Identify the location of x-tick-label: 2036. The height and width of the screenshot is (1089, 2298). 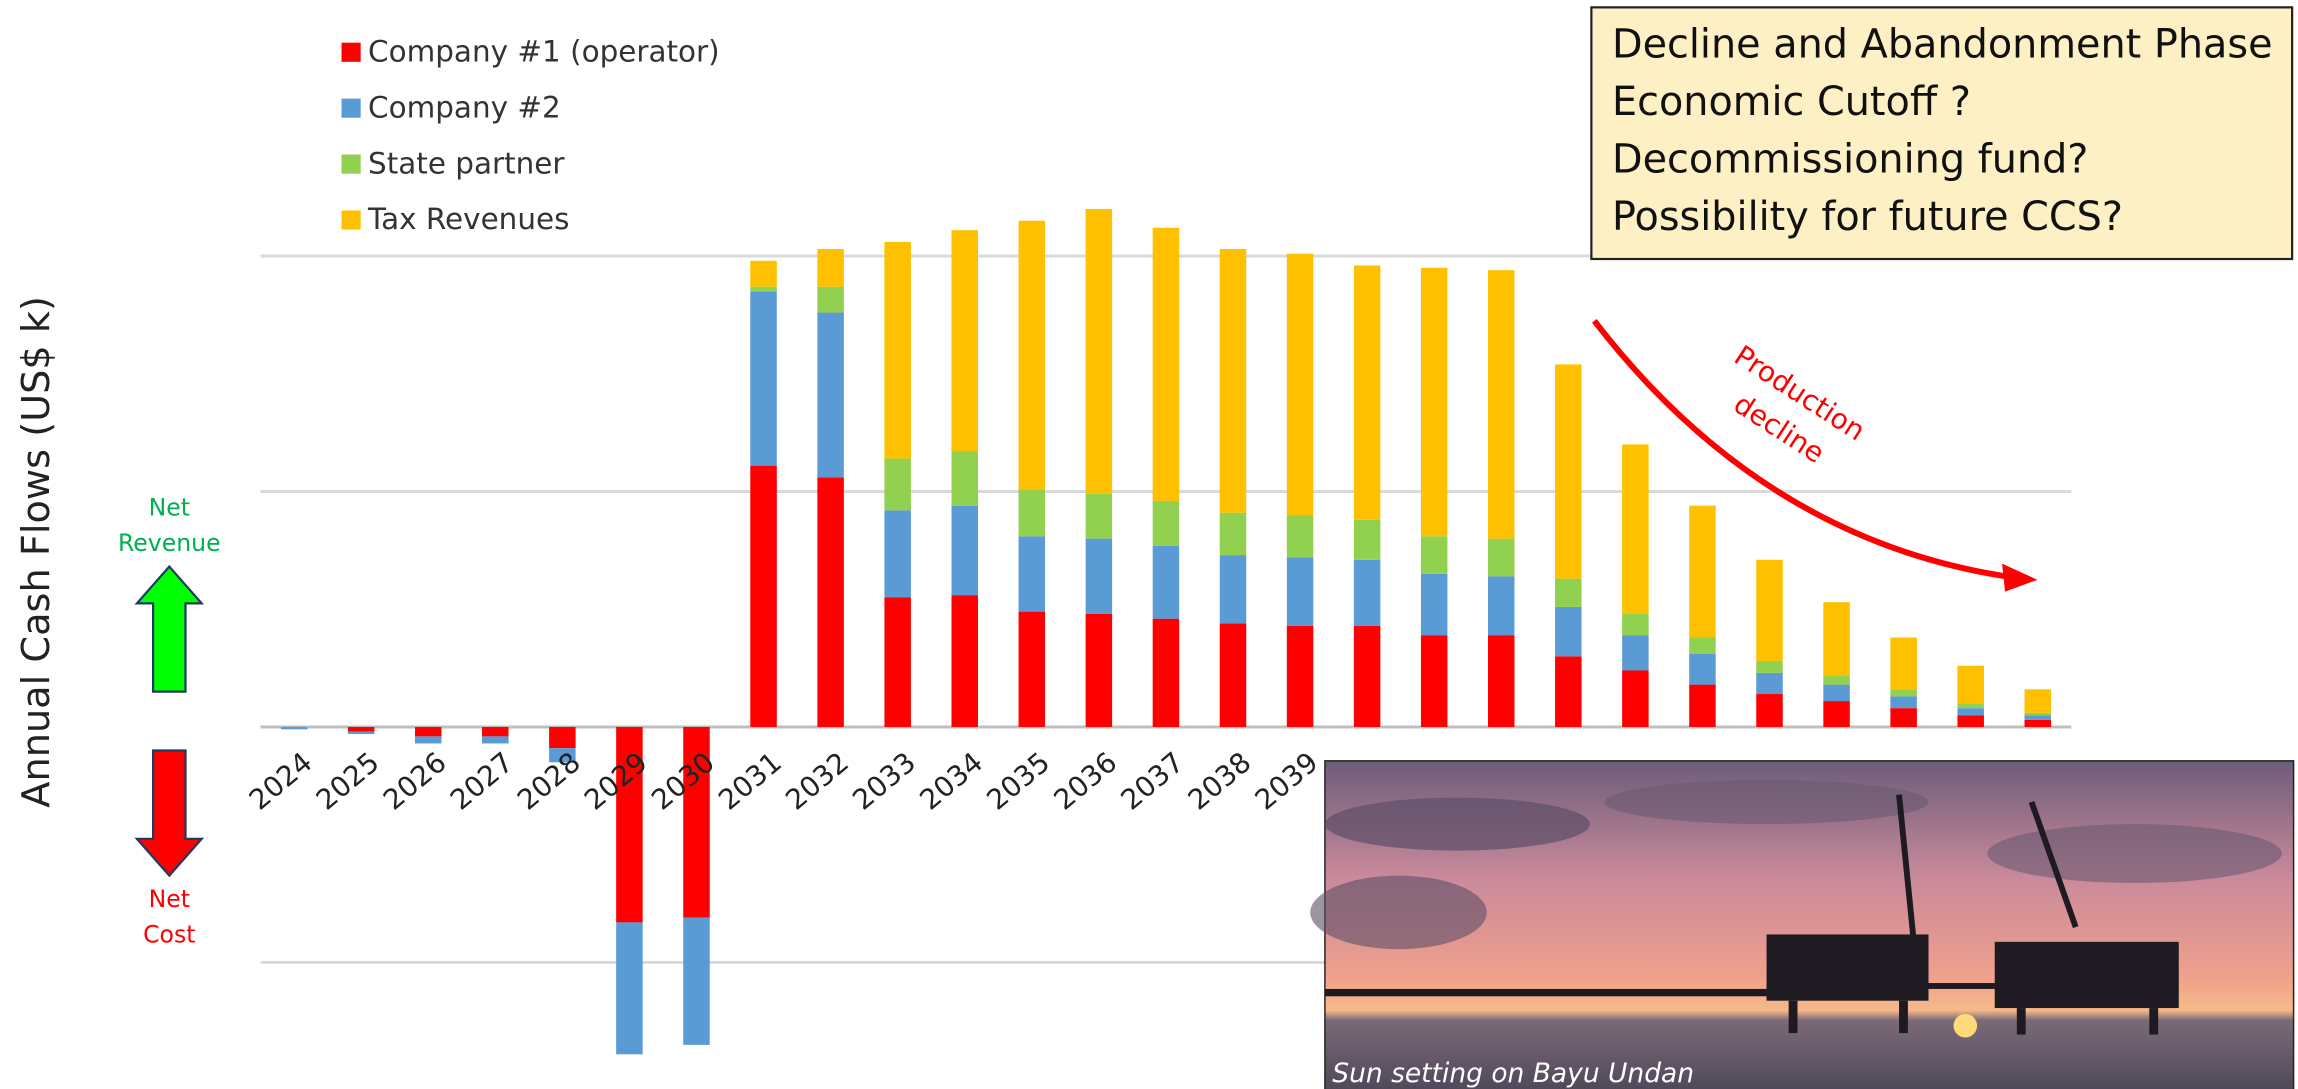
(1086, 781).